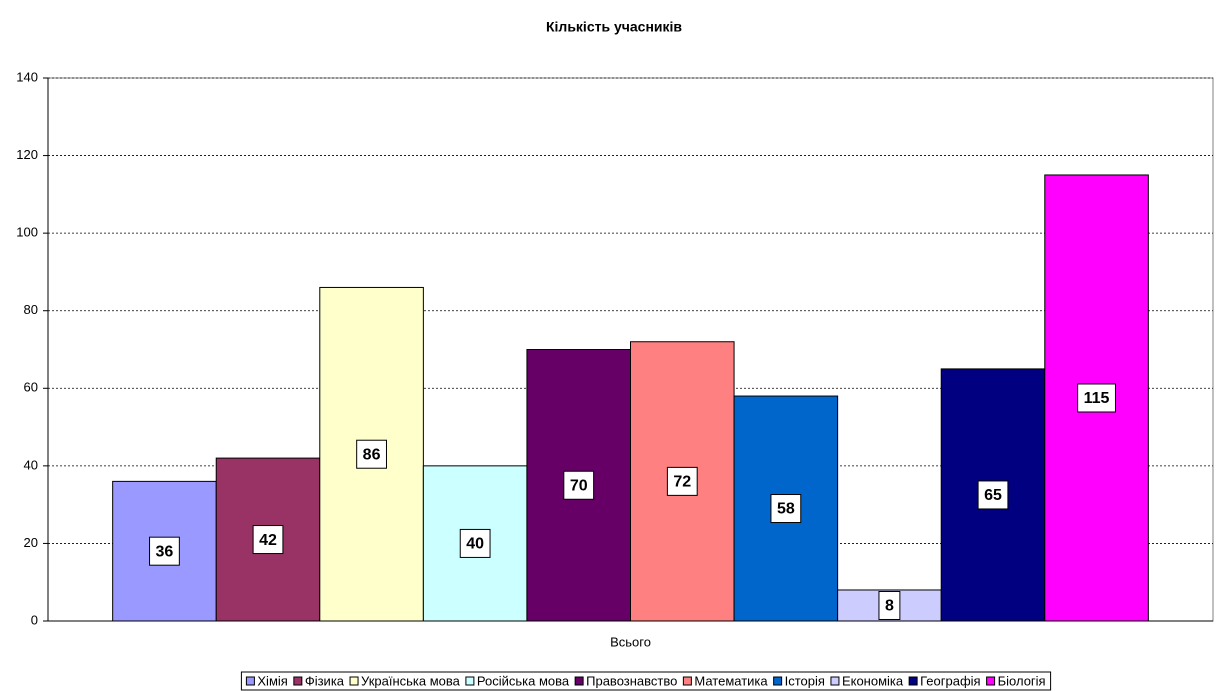  I want to click on y-tick-label: 60, so click(31, 387).